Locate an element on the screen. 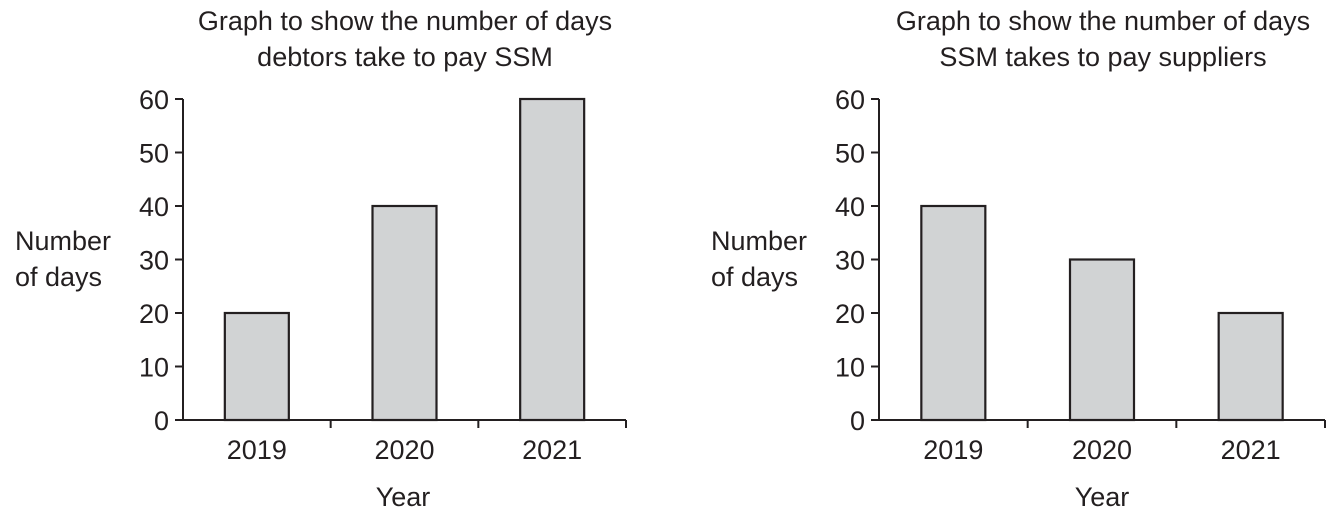 The height and width of the screenshot is (513, 1344). chart-title-line: SSM takes to pay suppliers is located at coordinates (1102, 57).